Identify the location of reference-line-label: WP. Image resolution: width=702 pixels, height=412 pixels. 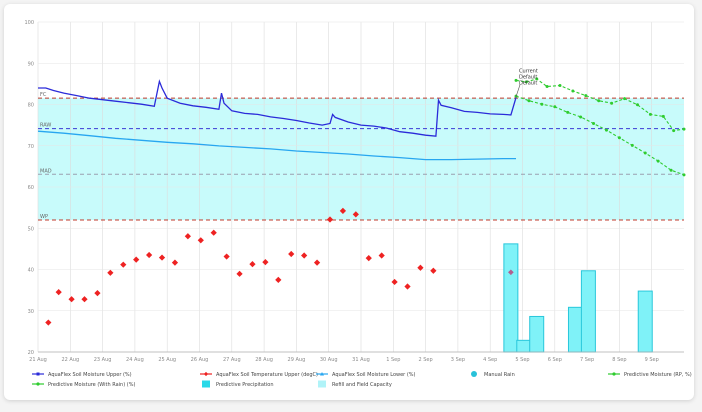
(44, 217).